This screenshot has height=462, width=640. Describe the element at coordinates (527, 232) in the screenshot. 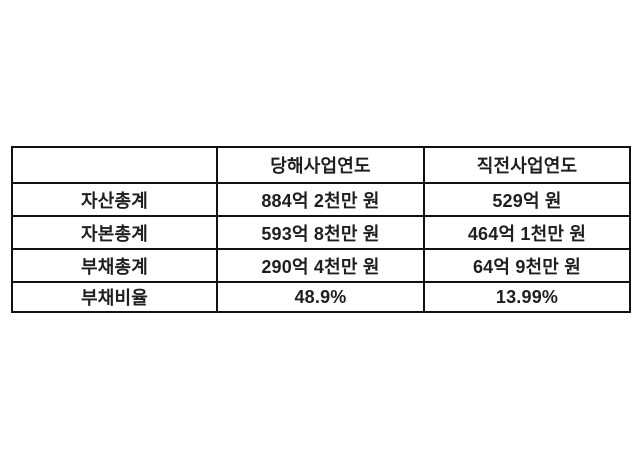

I see `cell-previous-year-value: 464억 1천만 원` at that location.